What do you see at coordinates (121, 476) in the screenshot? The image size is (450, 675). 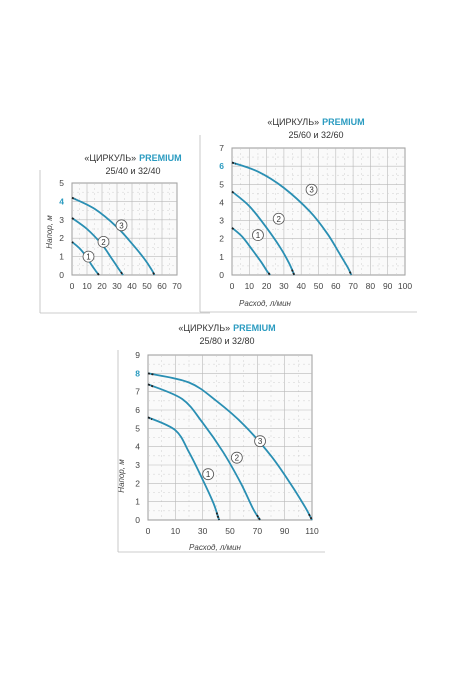 I see `chart3-ylabel: Напор, м` at bounding box center [121, 476].